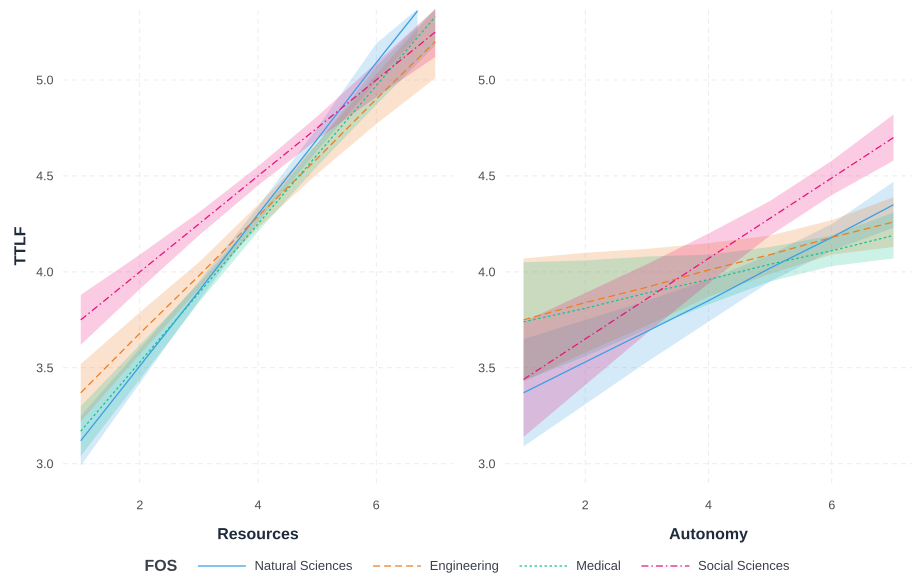 This screenshot has height=577, width=917. What do you see at coordinates (464, 566) in the screenshot?
I see `legend-label: Engineering` at bounding box center [464, 566].